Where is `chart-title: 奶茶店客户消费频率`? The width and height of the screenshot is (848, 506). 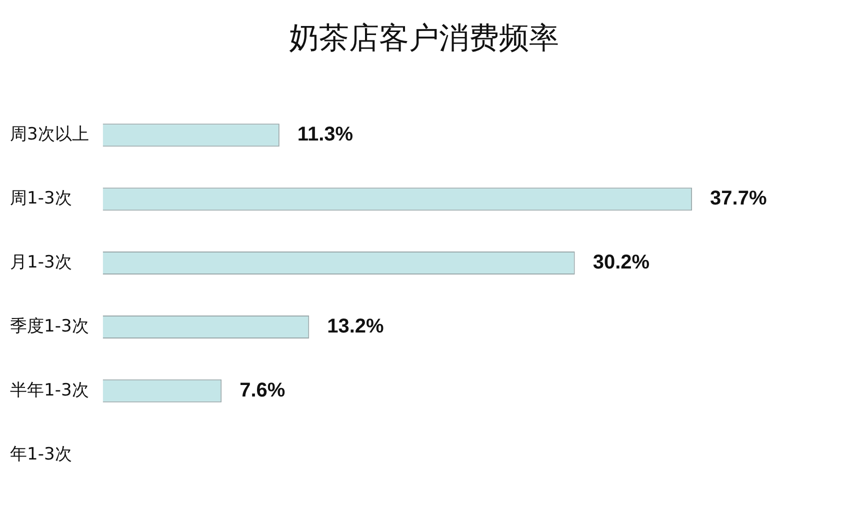 chart-title: 奶茶店客户消费频率 is located at coordinates (424, 39).